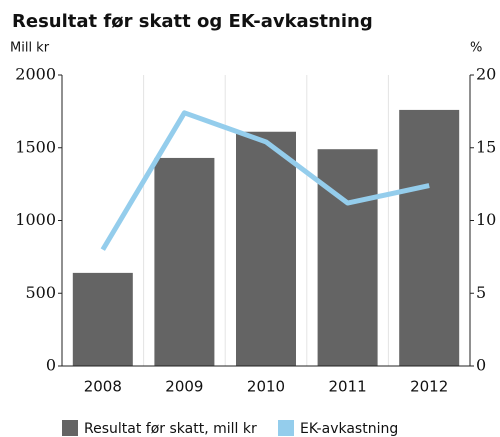 The width and height of the screenshot is (500, 437). I want to click on y2-tick-label: 5, so click(481, 292).